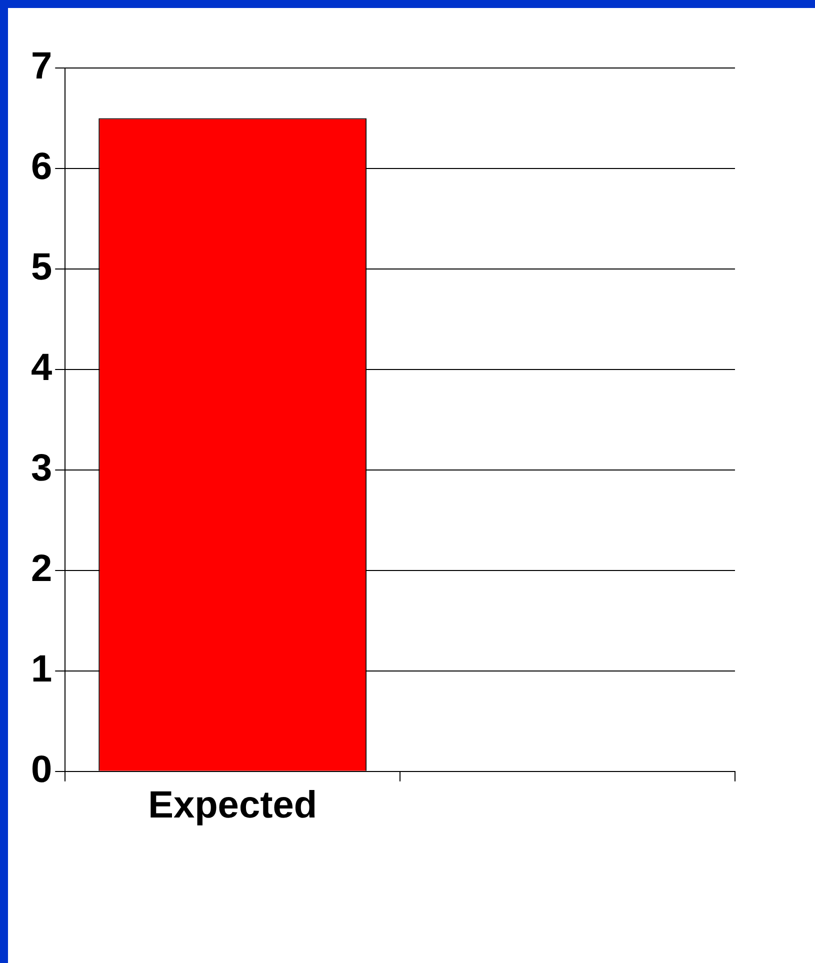 The width and height of the screenshot is (815, 963). Describe the element at coordinates (41, 669) in the screenshot. I see `y-tick-label: 1` at that location.